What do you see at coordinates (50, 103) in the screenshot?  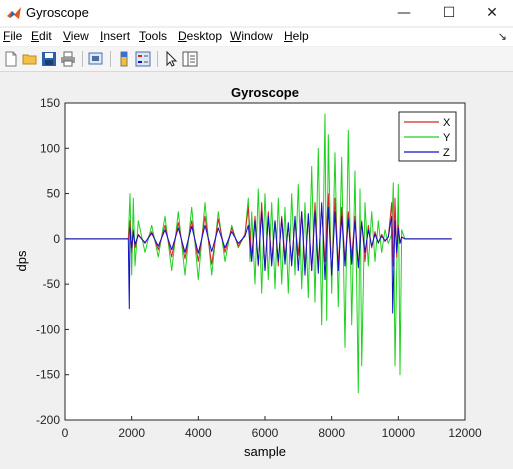 I see `y-tick-label: 150` at bounding box center [50, 103].